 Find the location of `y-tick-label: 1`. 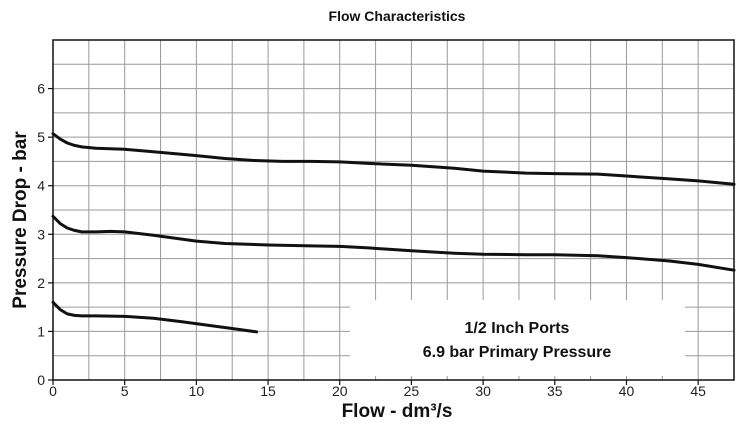

y-tick-label: 1 is located at coordinates (41, 331).